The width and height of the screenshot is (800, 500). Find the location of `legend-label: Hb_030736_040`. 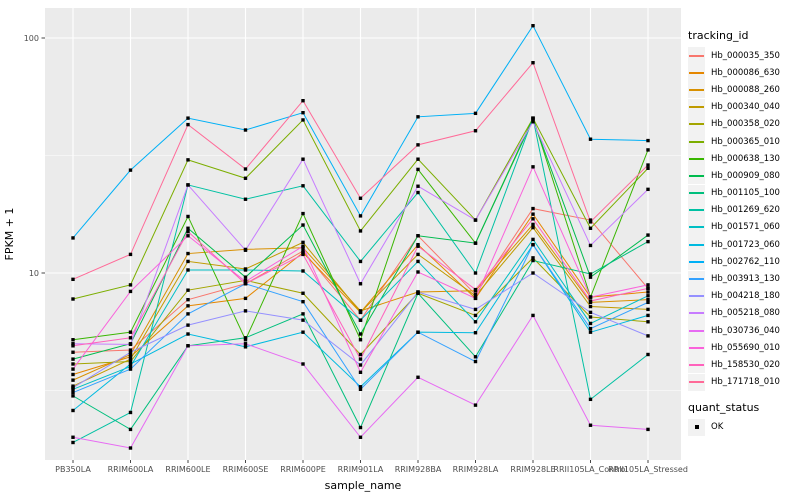

legend-label: Hb_030736_040 is located at coordinates (745, 330).